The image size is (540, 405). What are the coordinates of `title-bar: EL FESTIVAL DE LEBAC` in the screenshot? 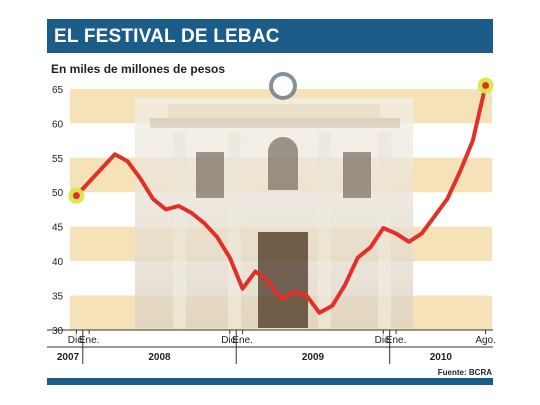 It's located at (270, 36).